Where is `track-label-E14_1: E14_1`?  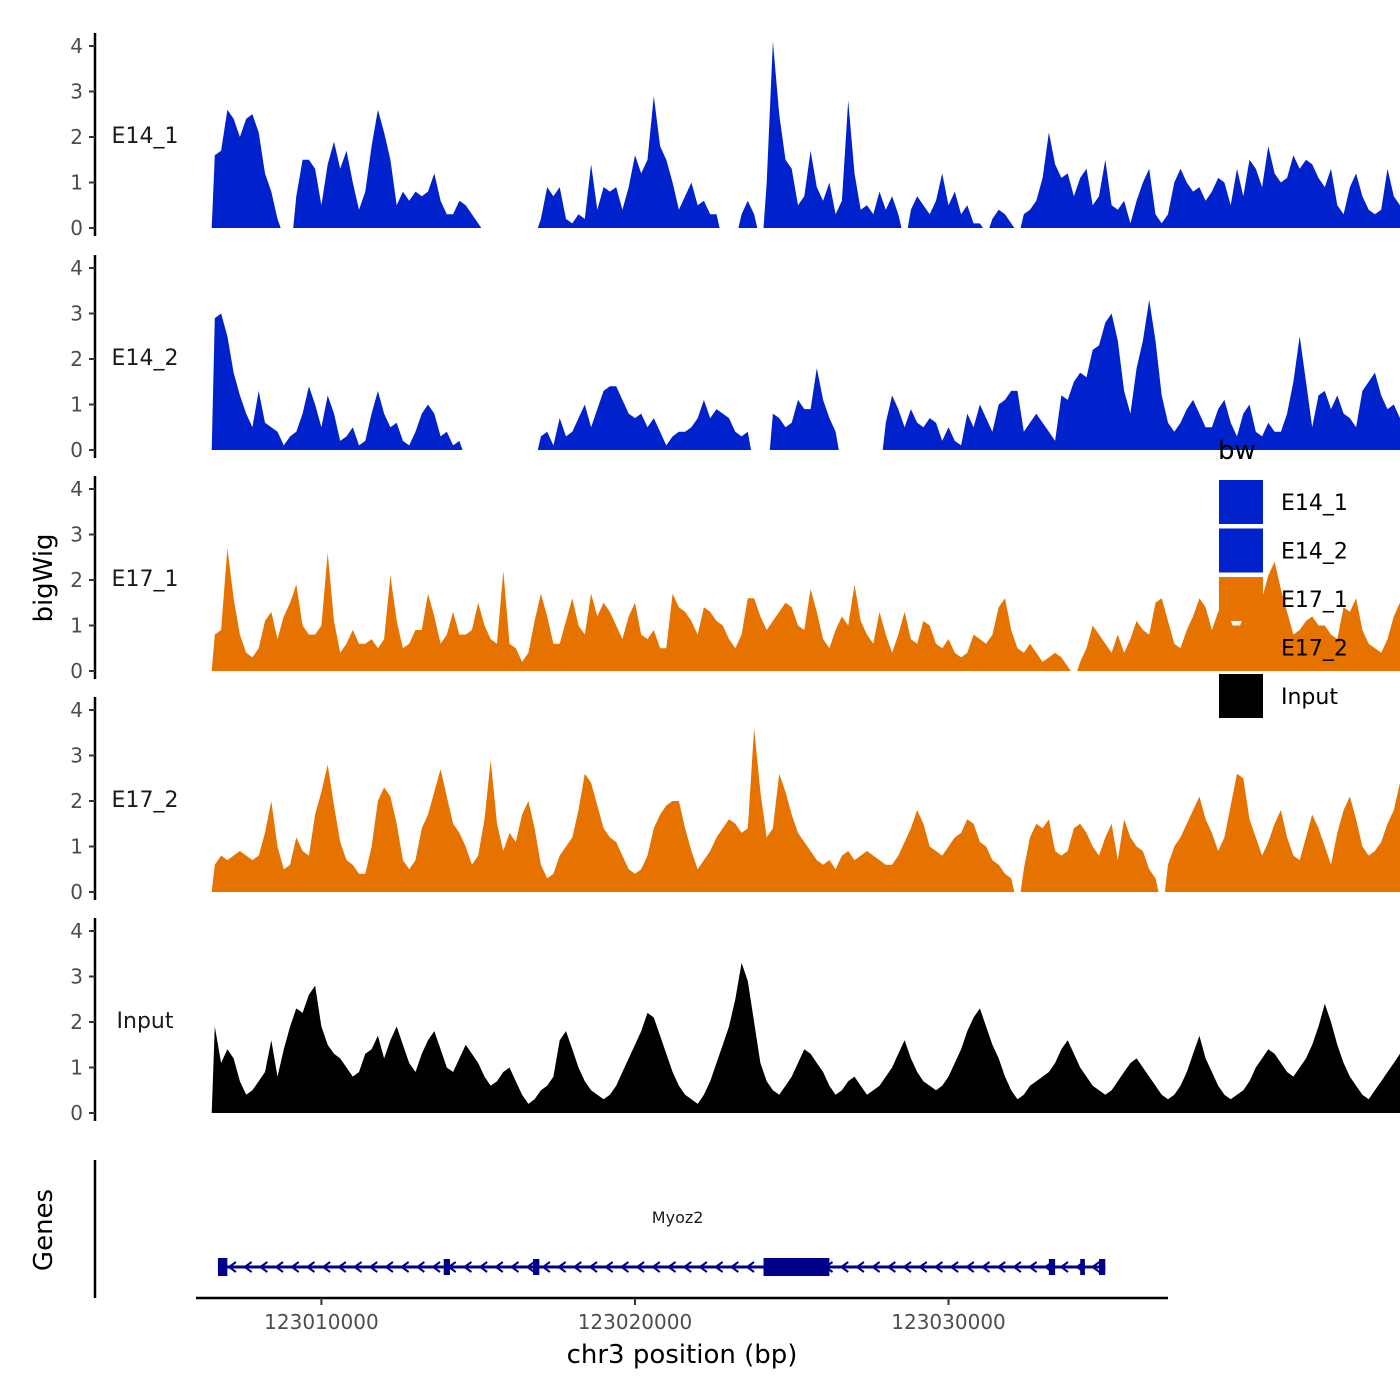
track-label-E14_1: E14_1 is located at coordinates (145, 136).